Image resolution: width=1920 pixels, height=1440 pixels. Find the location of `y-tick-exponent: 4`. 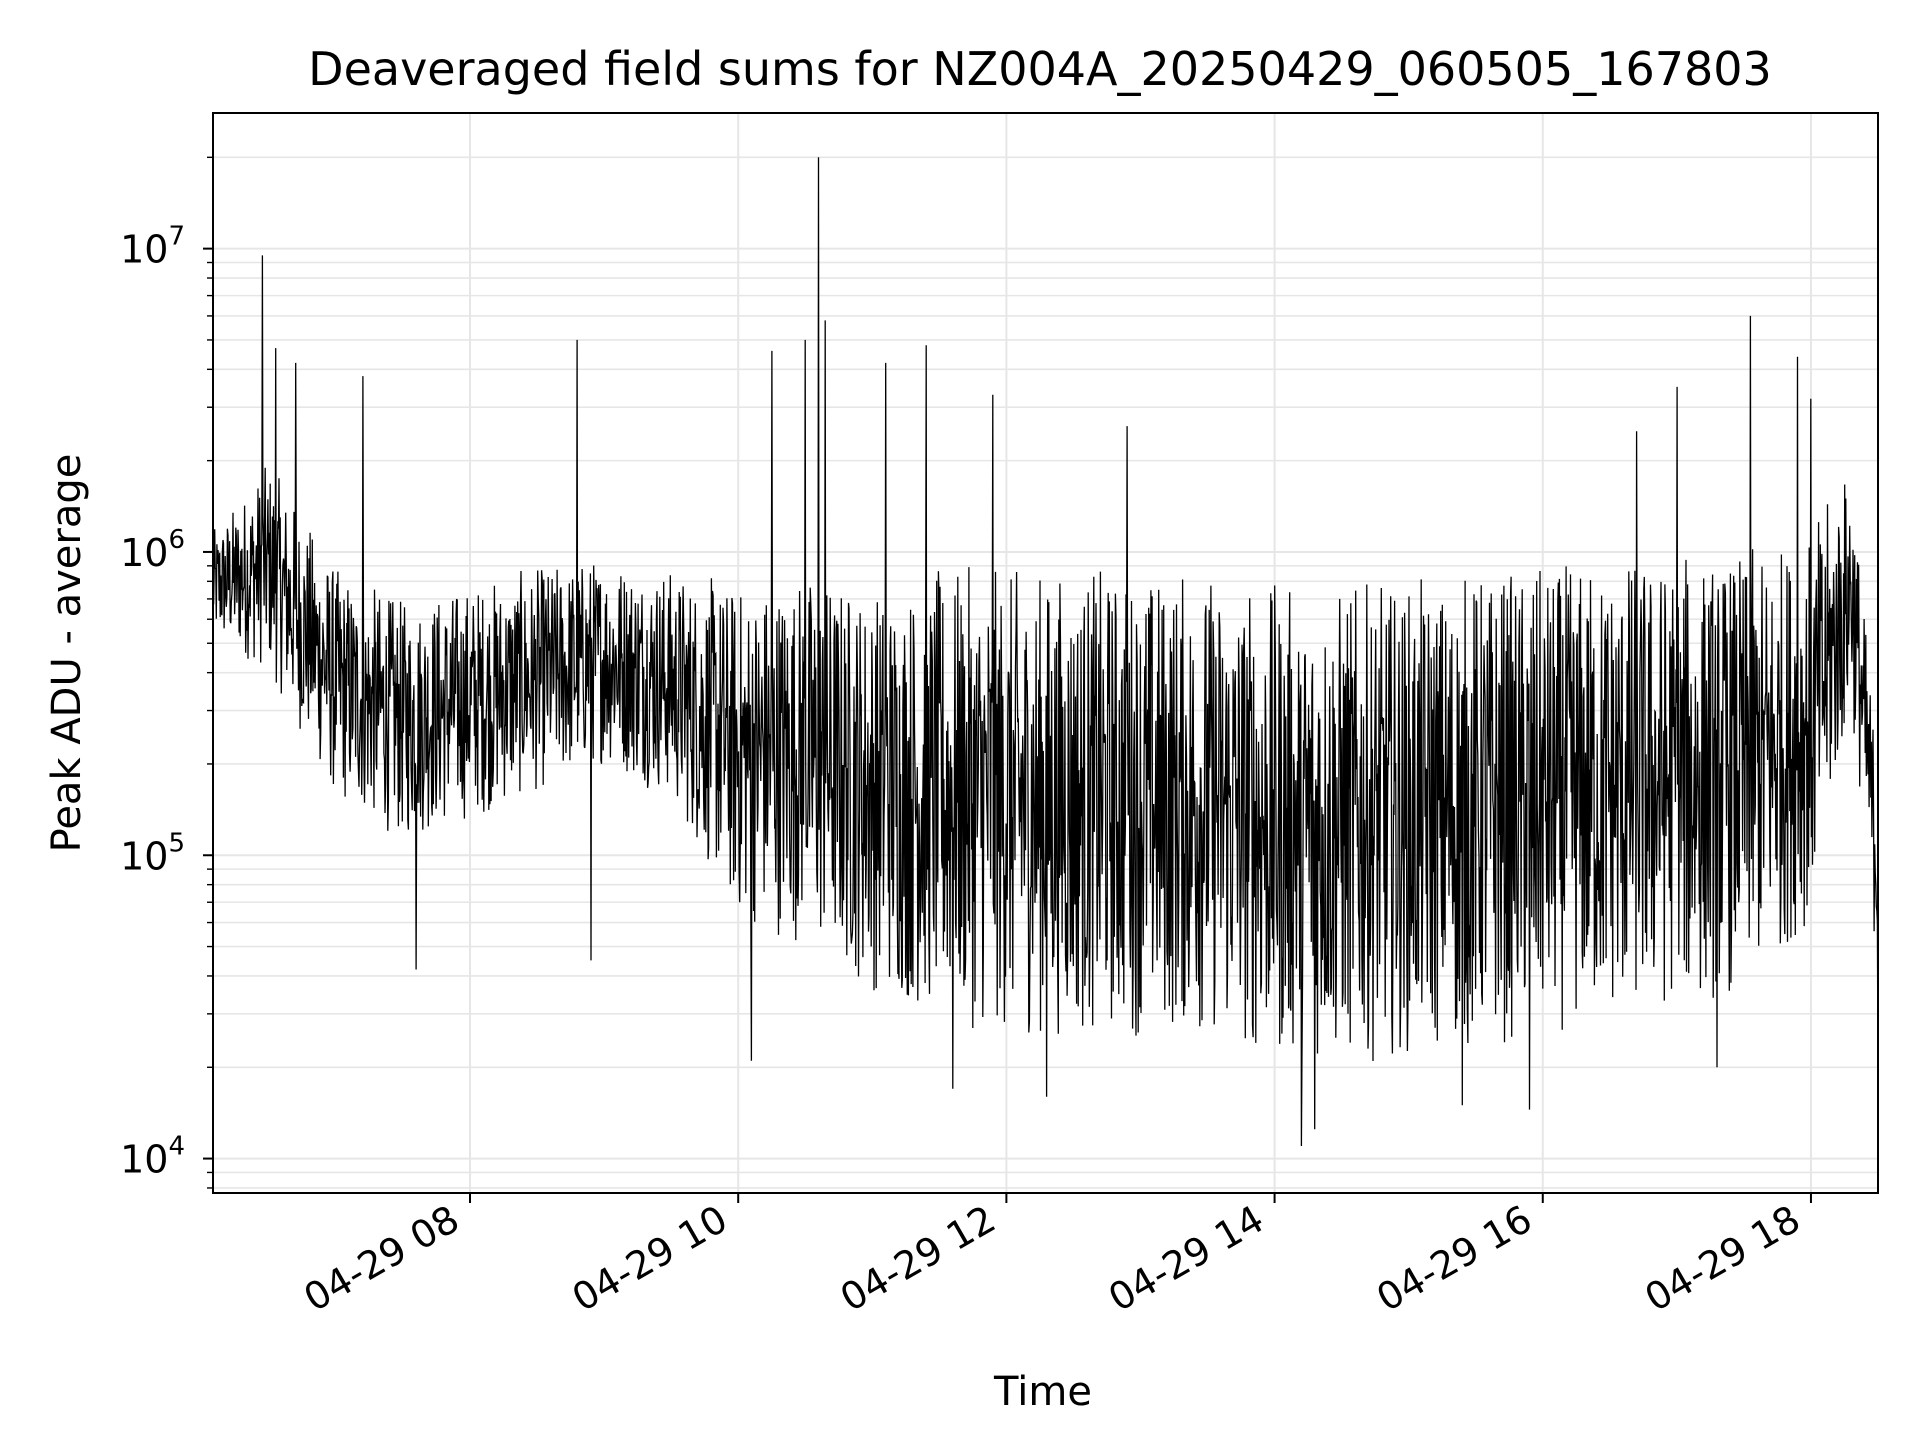

y-tick-exponent: 4 is located at coordinates (176, 1147).